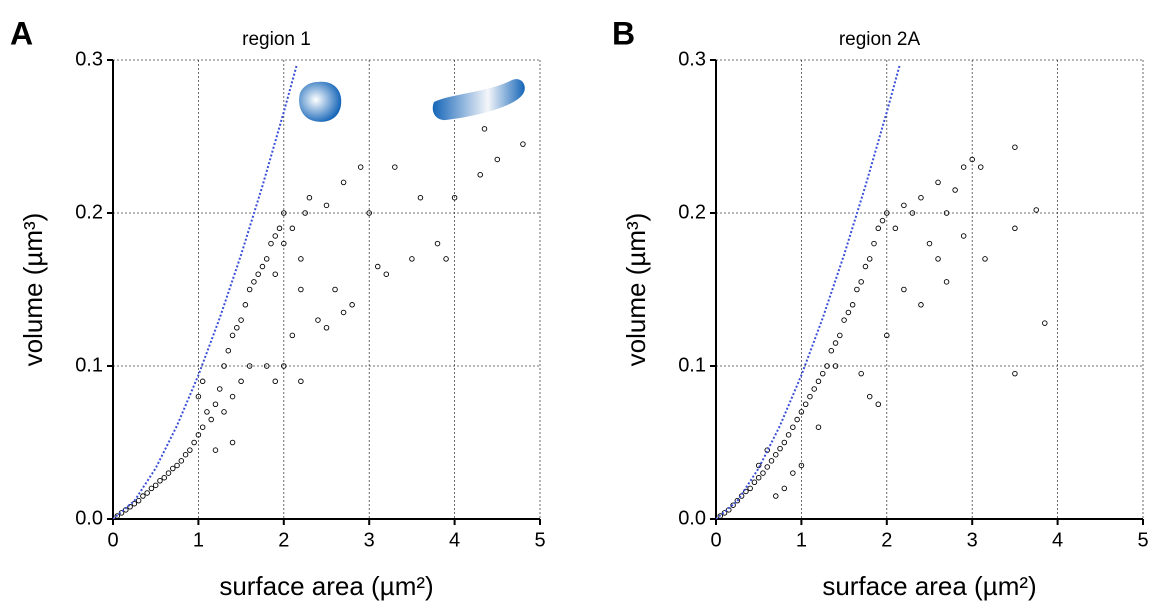 This screenshot has height=605, width=1149. Describe the element at coordinates (808, 292) in the screenshot. I see `sphere-limit-curve` at that location.